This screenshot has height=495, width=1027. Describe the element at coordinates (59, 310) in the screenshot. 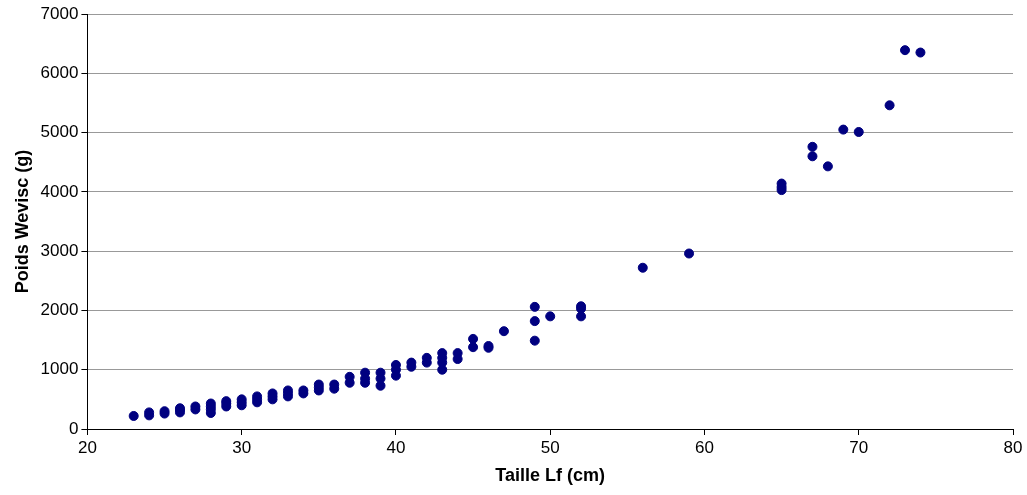

I see `y-tick-label: 2000` at that location.